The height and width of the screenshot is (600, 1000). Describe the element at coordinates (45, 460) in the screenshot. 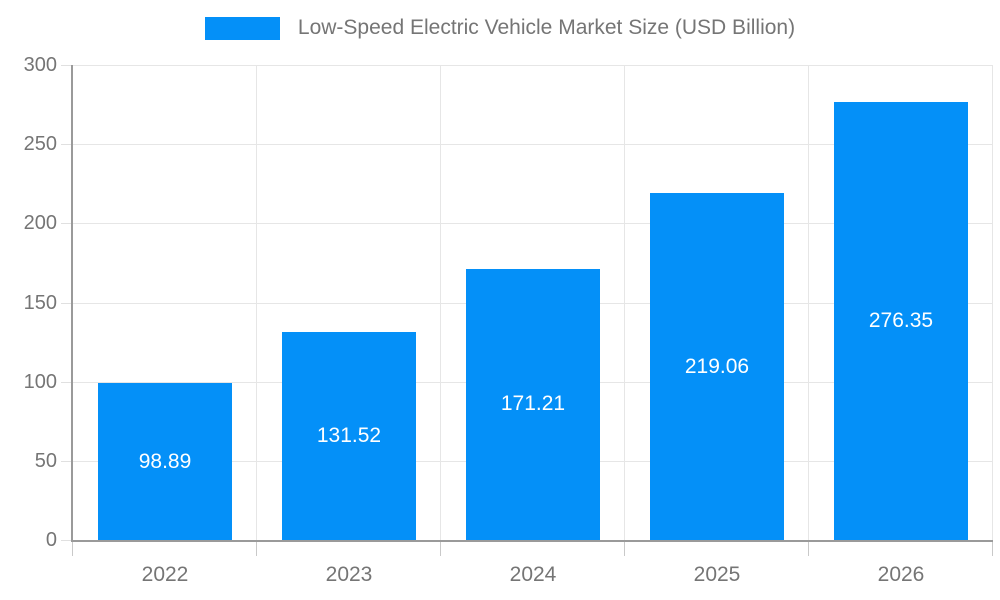

I see `y-axis-tick-label: 50` at that location.